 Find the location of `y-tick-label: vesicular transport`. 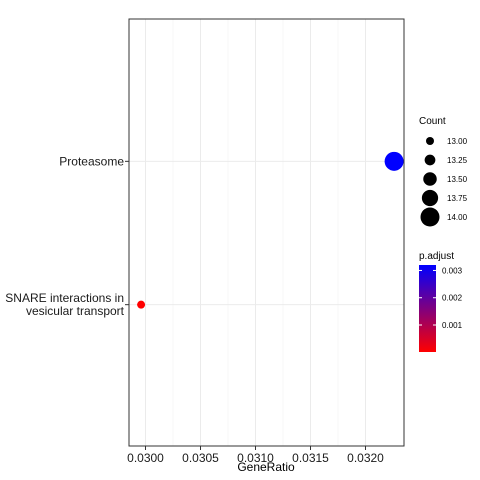

y-tick-label: vesicular transport is located at coordinates (75, 311).